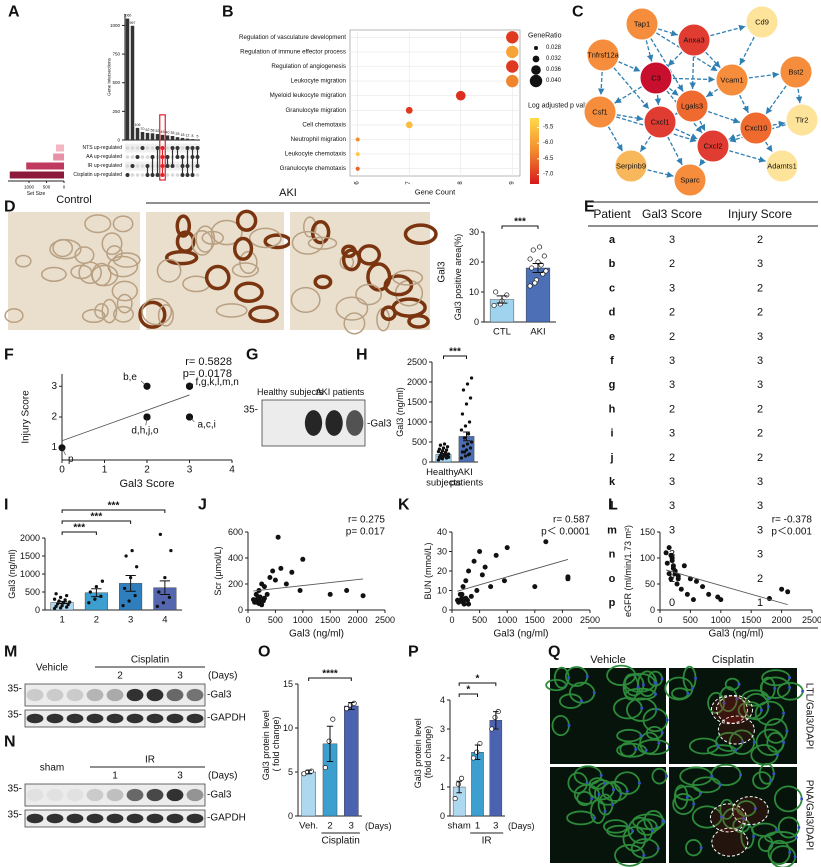 The width and height of the screenshot is (821, 867). What do you see at coordinates (400, 412) in the screenshot?
I see `y-axis-label: Gal3 (ng/ml)` at bounding box center [400, 412].